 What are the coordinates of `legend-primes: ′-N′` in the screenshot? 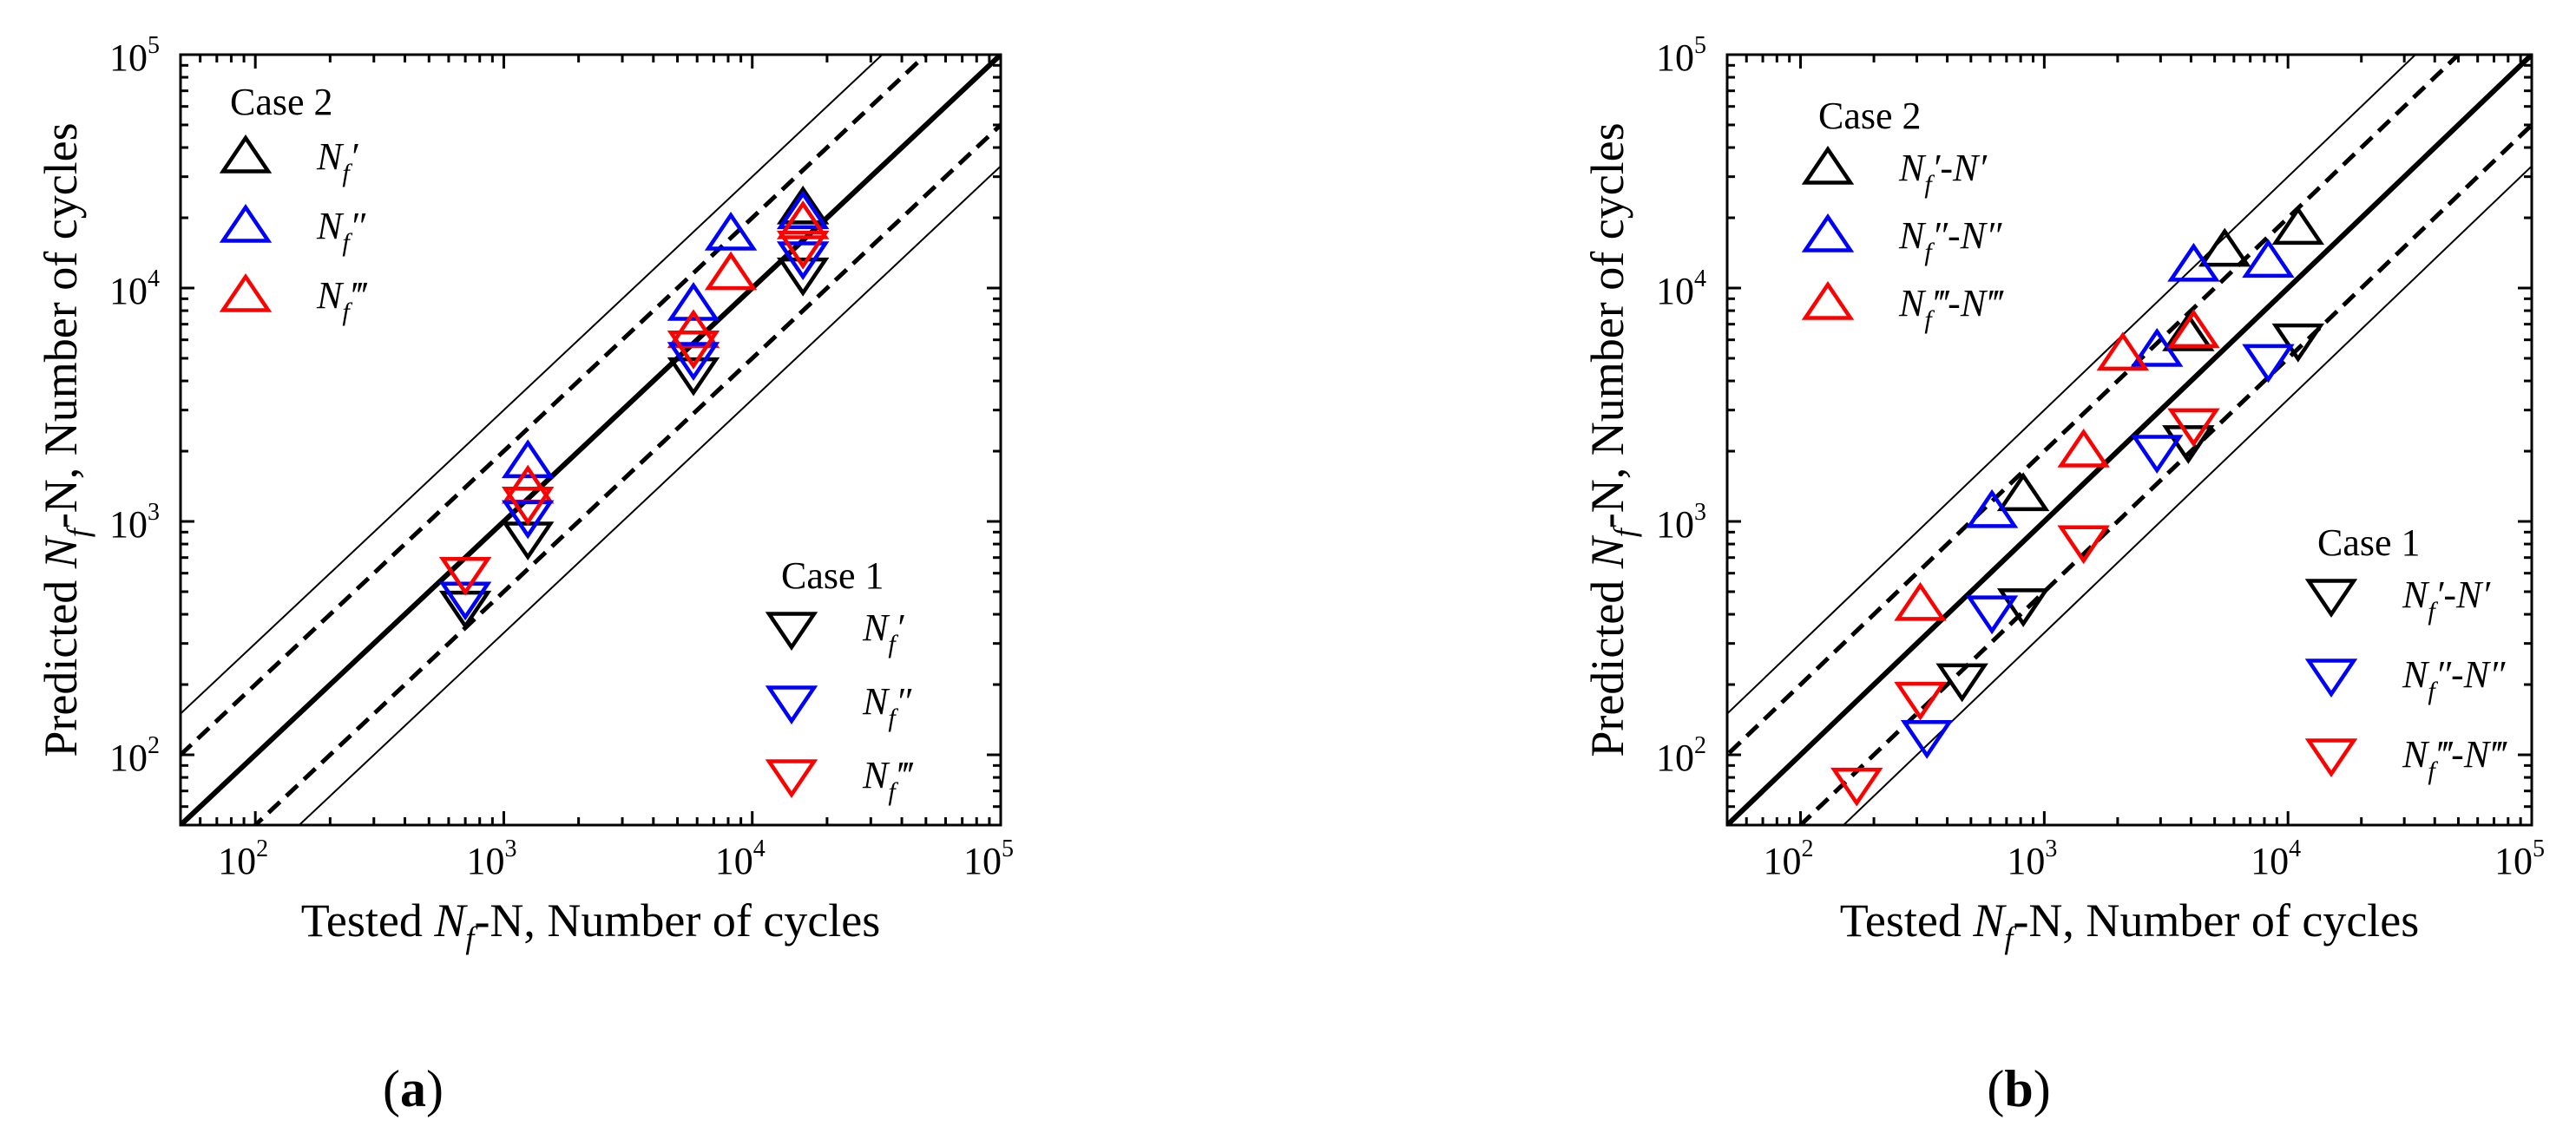 It's located at (1960, 168).